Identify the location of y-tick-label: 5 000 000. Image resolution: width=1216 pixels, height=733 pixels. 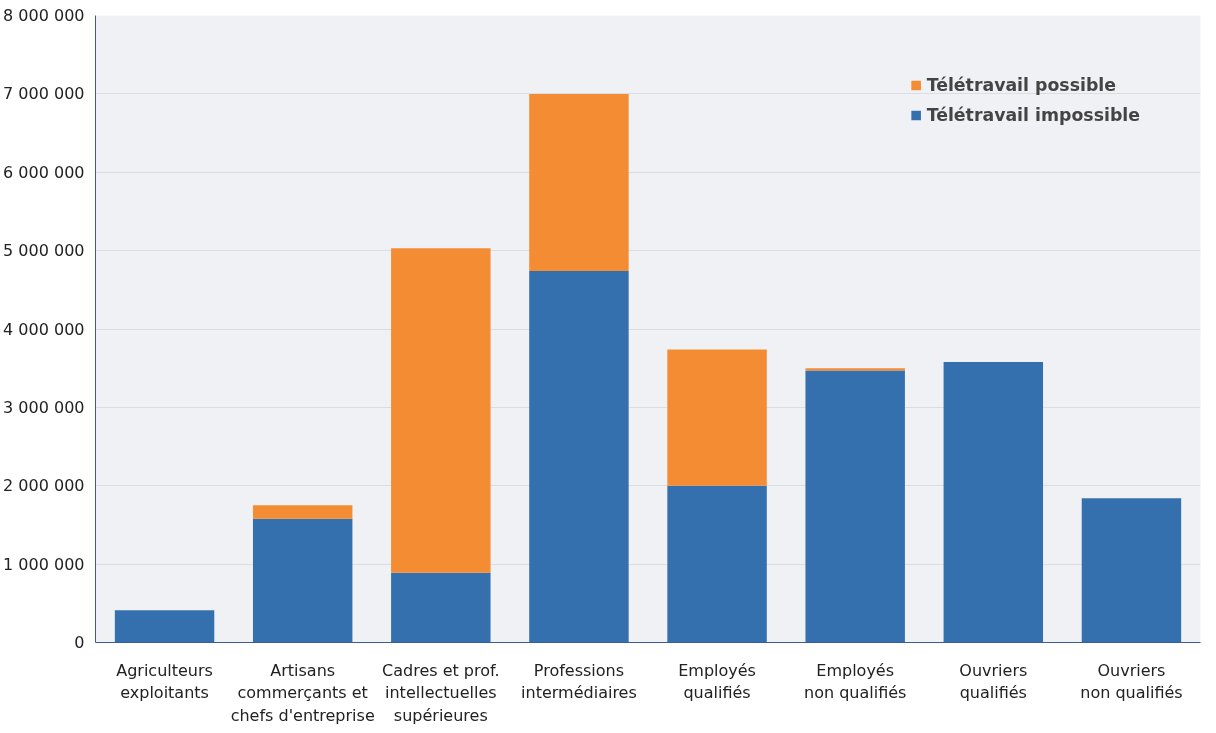
(44, 251).